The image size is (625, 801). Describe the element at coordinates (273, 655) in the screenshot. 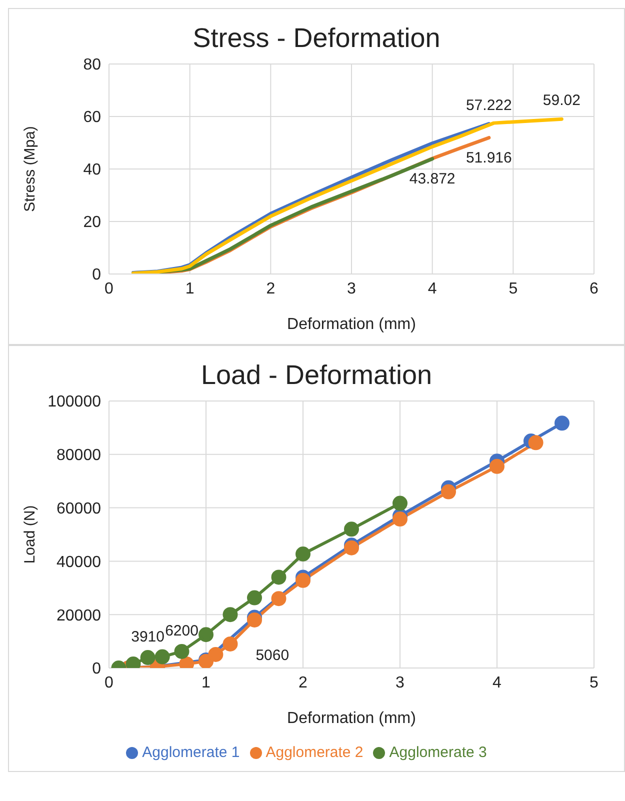

I see `annotation: 5060` at that location.